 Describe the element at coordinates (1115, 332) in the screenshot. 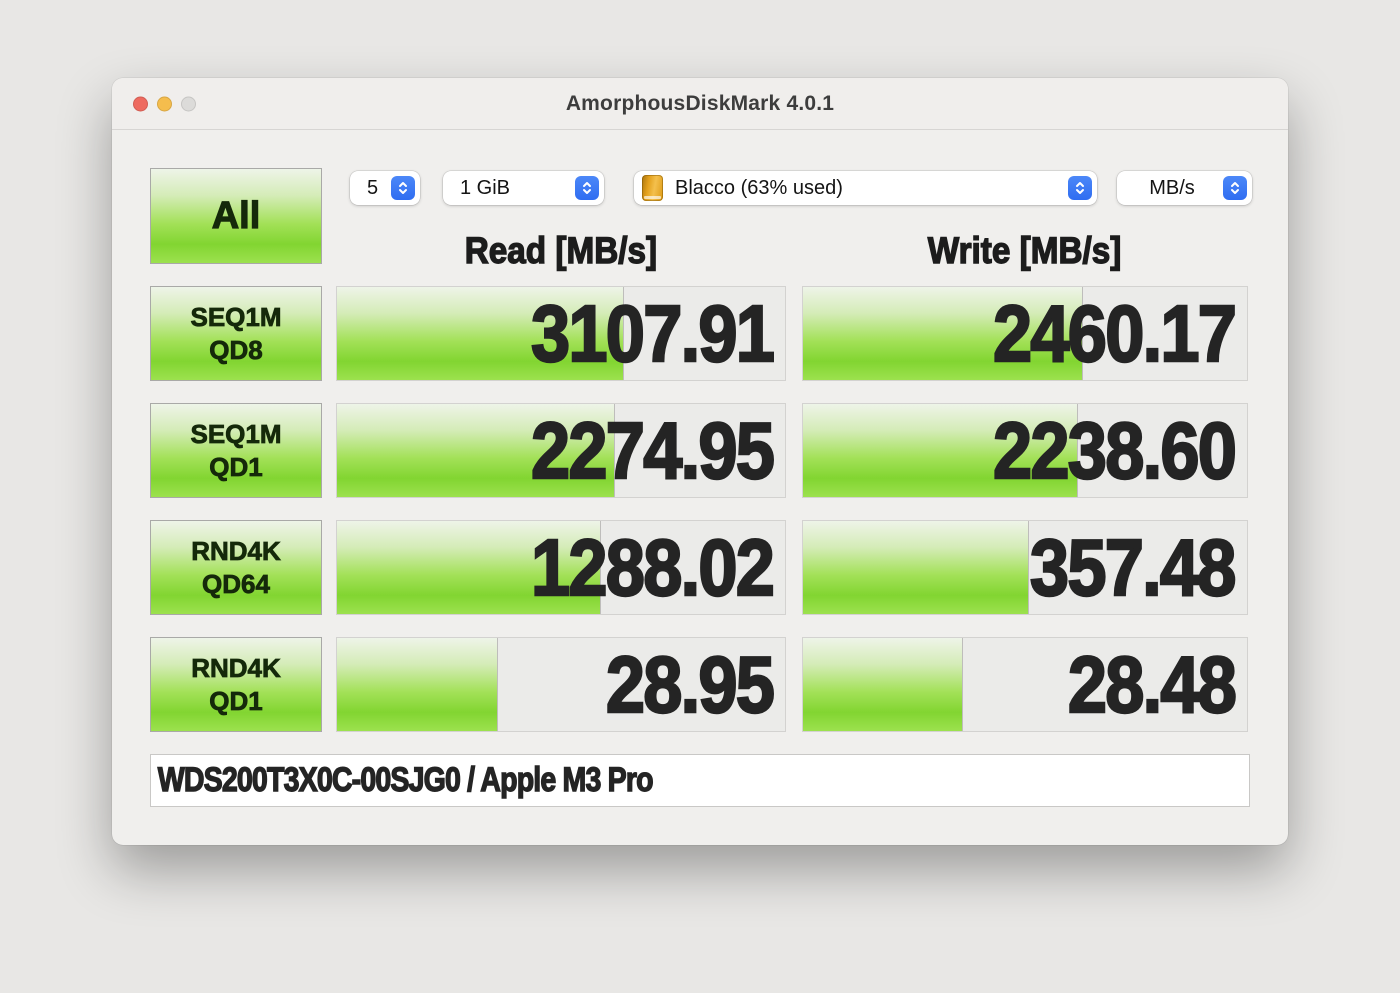

I see `write-value: 2460.17` at that location.